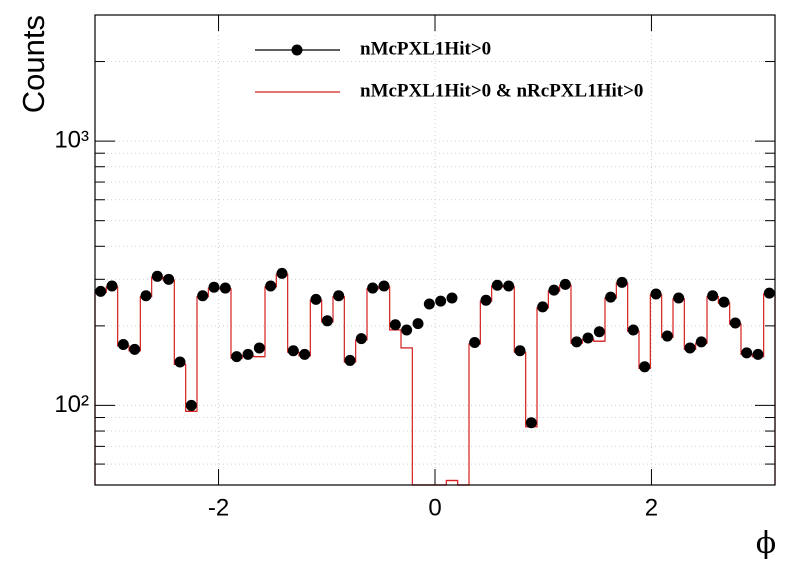  What do you see at coordinates (651, 507) in the screenshot?
I see `x-tick-label: 2` at bounding box center [651, 507].